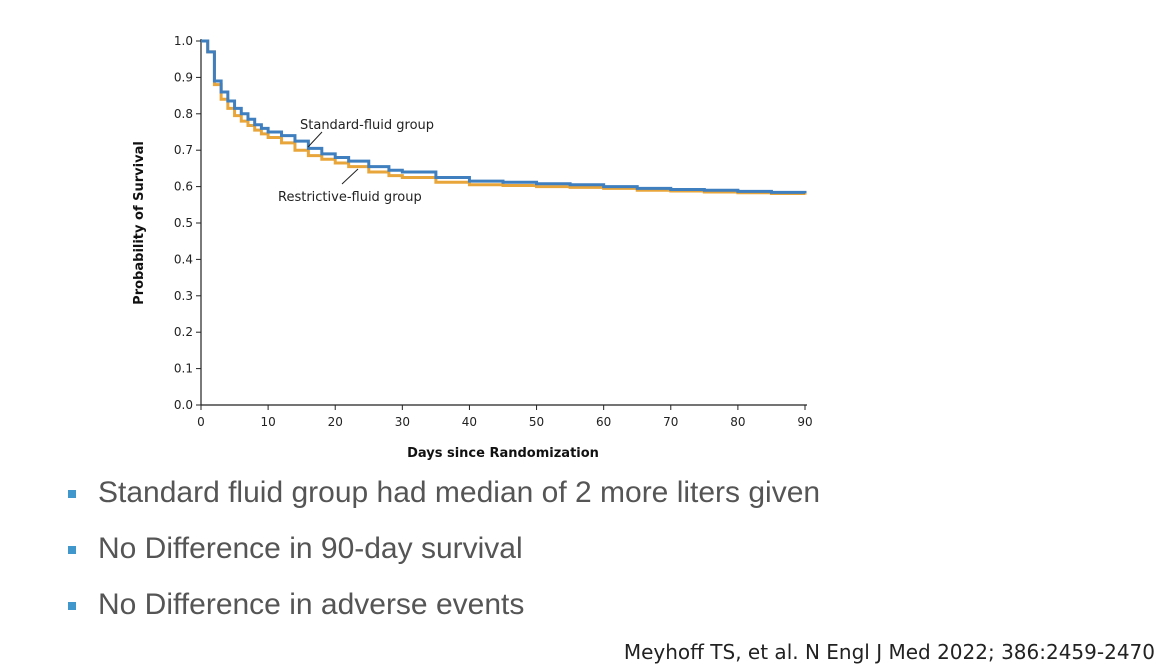  Describe the element at coordinates (536, 422) in the screenshot. I see `x-tick-label: 50` at that location.